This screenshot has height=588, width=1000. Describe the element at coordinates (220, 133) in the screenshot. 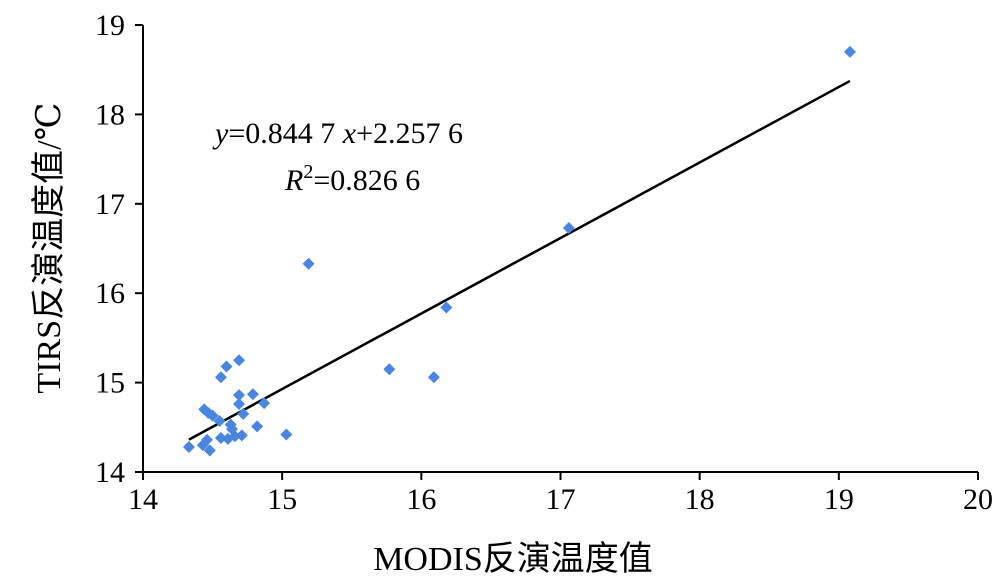

I see `equation-var-y: y` at that location.